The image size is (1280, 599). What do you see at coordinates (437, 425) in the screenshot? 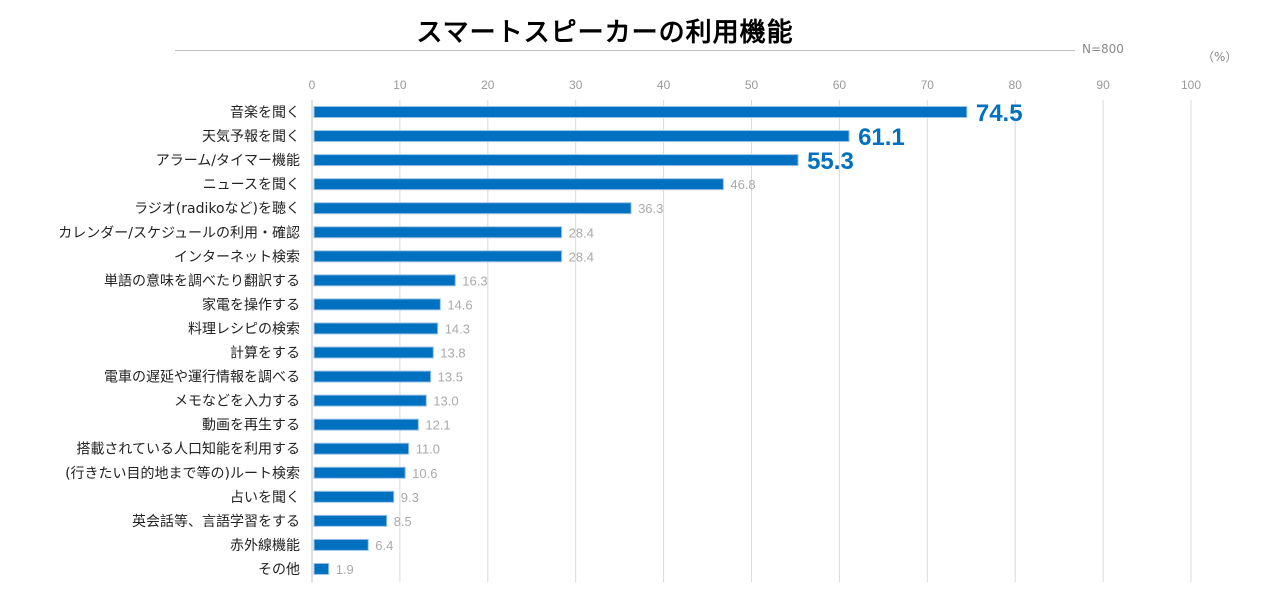
I see `data-label: 12.1` at bounding box center [437, 425].